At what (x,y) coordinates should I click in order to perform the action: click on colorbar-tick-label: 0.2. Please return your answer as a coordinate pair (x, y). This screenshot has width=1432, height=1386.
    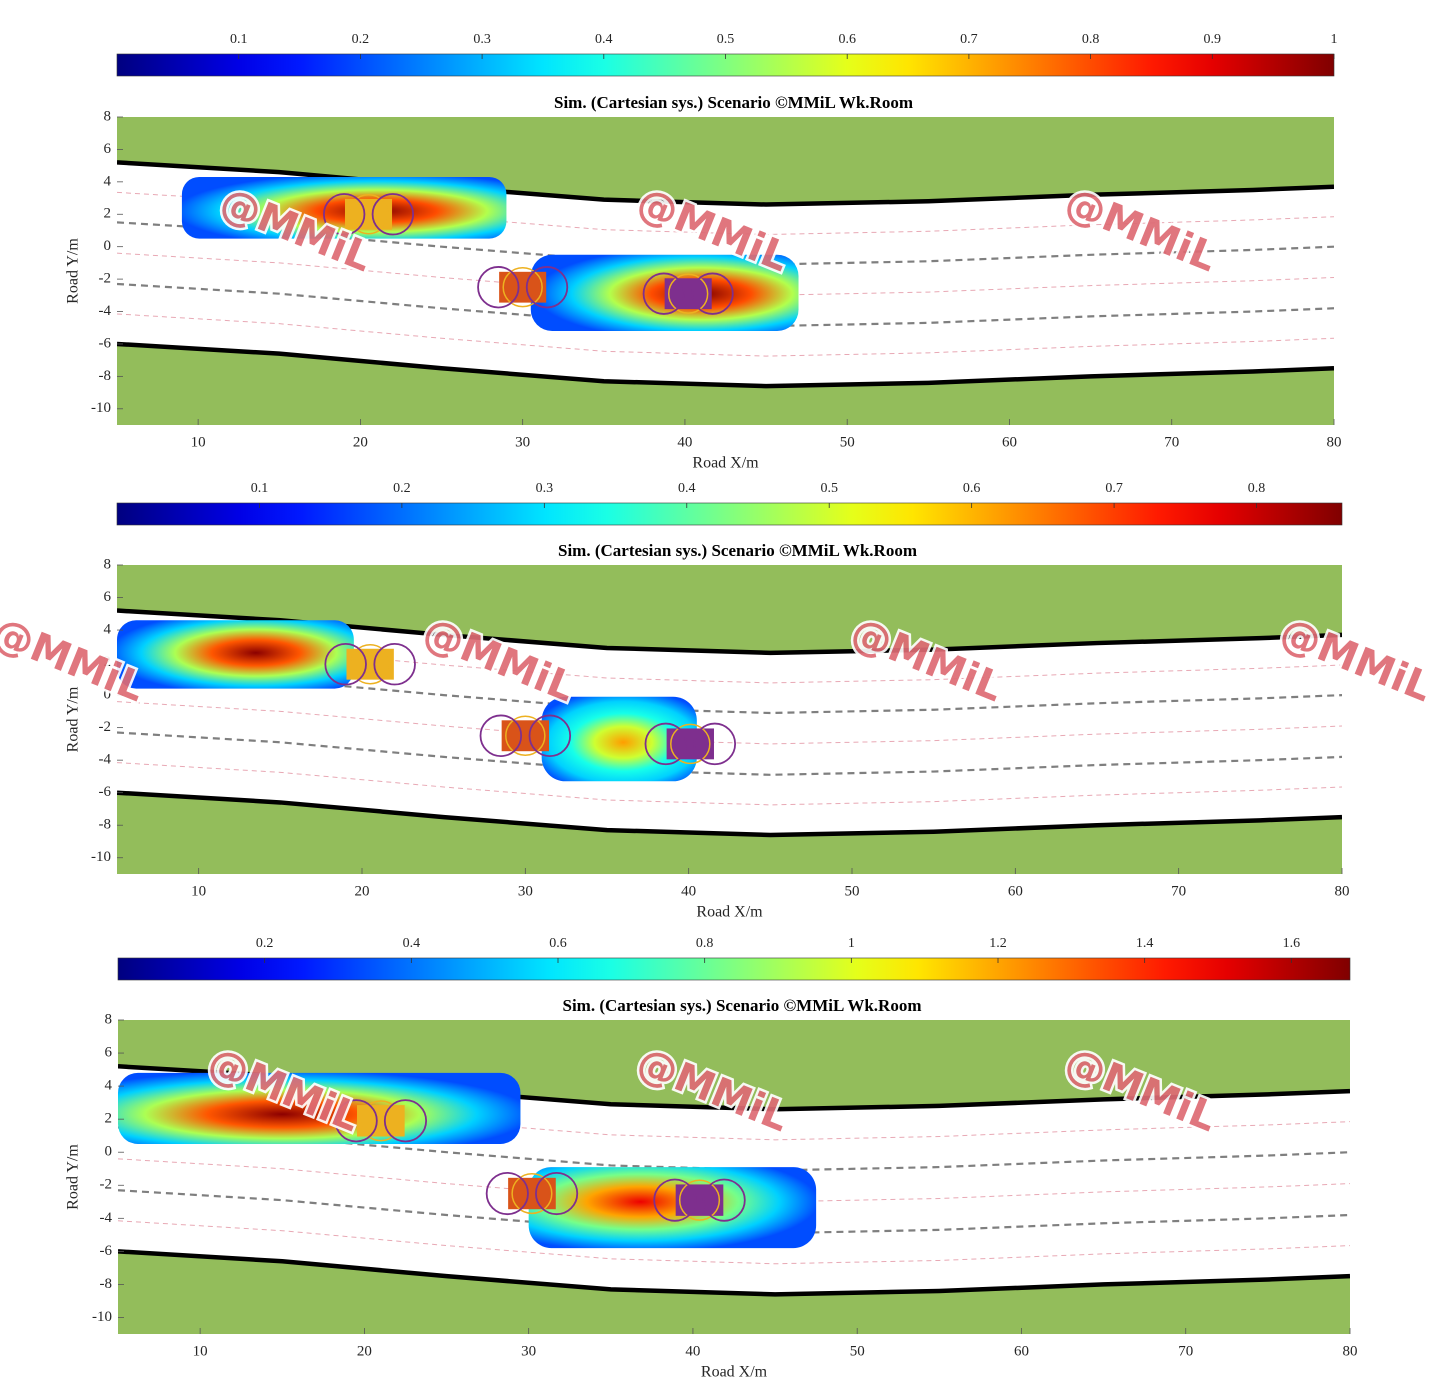
    Looking at the image, I should click on (361, 39).